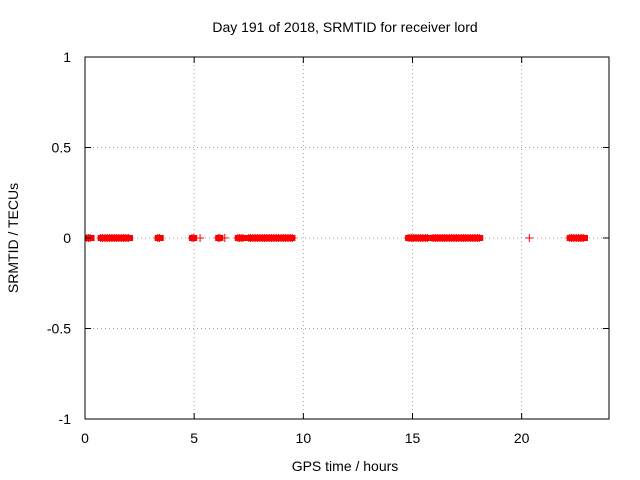 The width and height of the screenshot is (640, 480). What do you see at coordinates (65, 419) in the screenshot?
I see `y-tick-label: -1` at bounding box center [65, 419].